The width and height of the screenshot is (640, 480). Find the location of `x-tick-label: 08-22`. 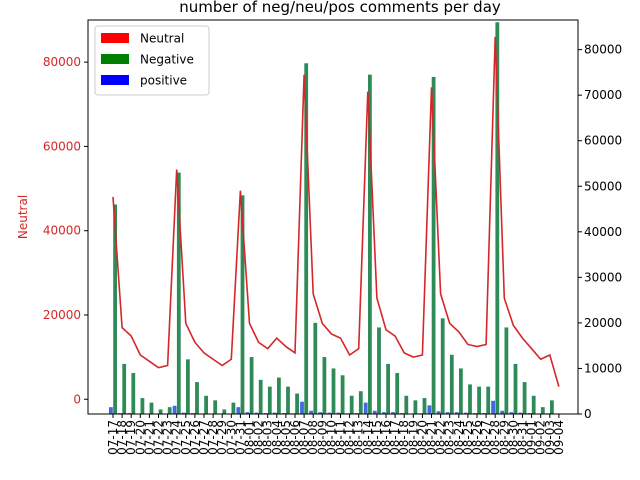

x-tick-label: 08-22 is located at coordinates (441, 437).